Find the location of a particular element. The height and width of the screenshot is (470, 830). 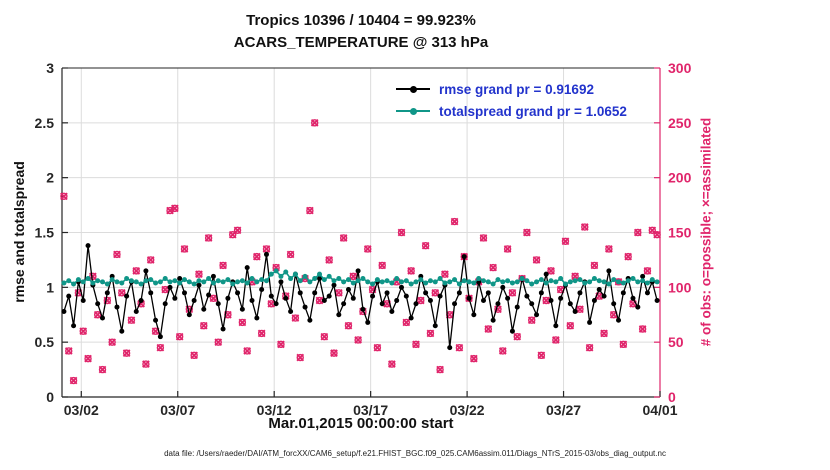

x-tick-label: 03/02 is located at coordinates (81, 410).